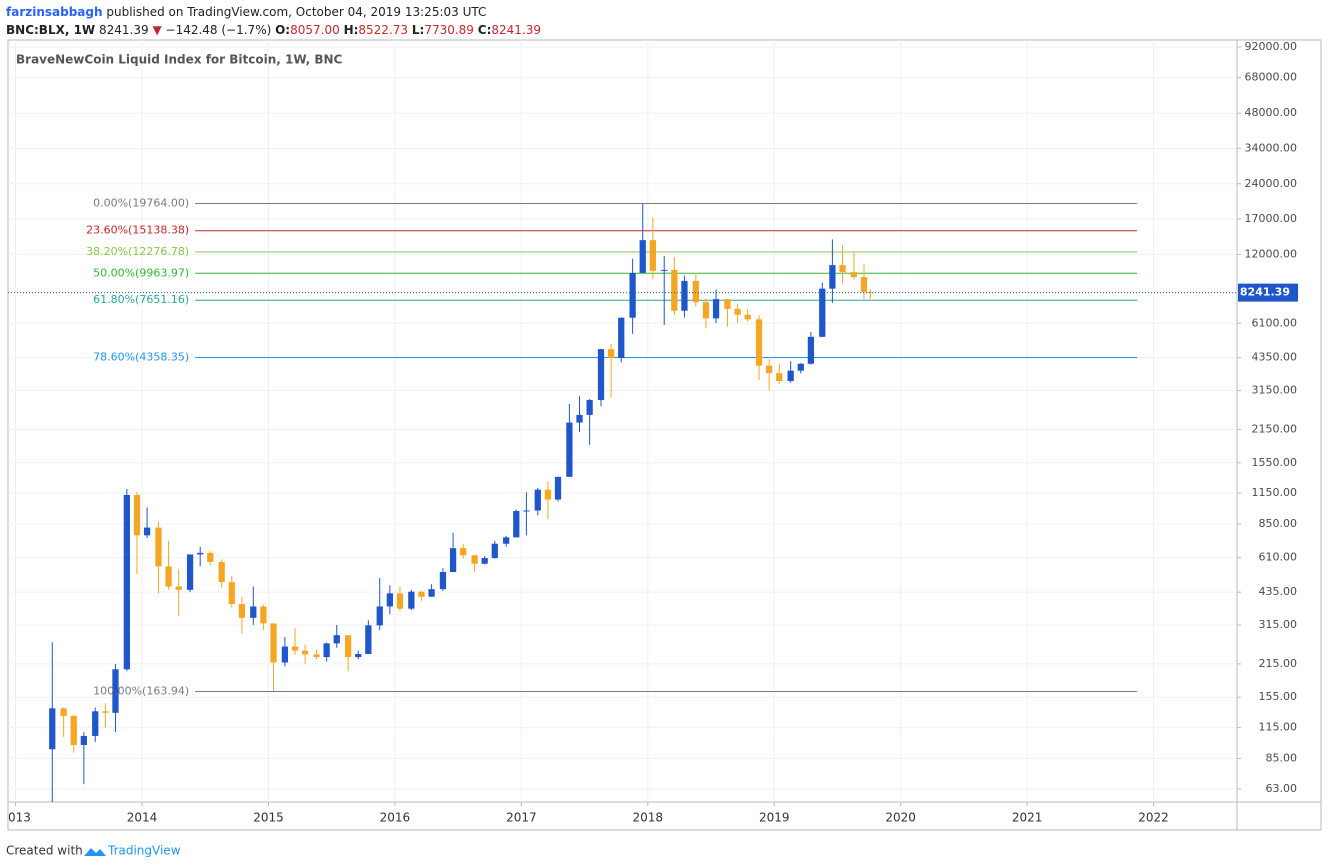 This screenshot has height=868, width=1329. What do you see at coordinates (1282, 757) in the screenshot?
I see `y-tick-label: 85.00` at bounding box center [1282, 757].